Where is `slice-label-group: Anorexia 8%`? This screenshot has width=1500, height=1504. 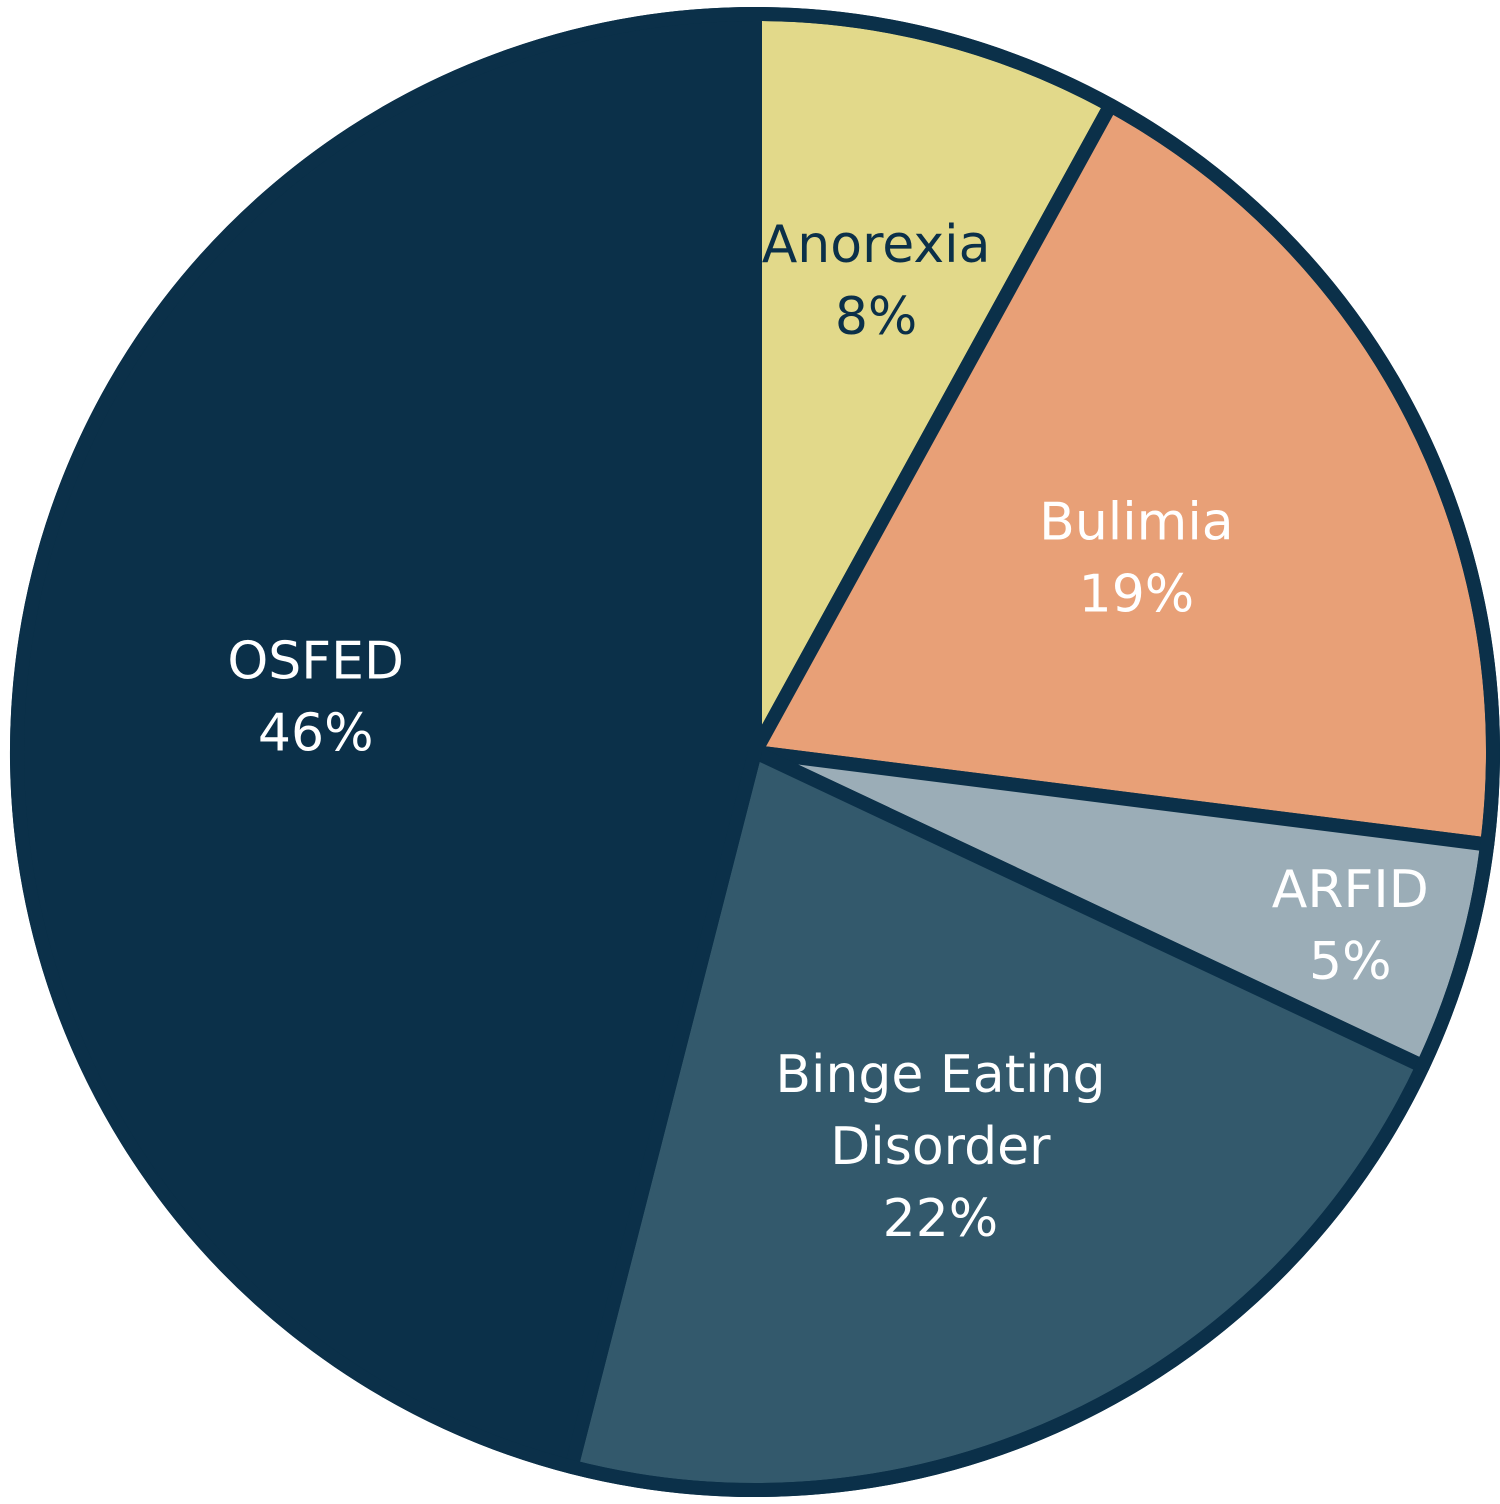 slice-label-group: Anorexia 8% is located at coordinates (876, 281).